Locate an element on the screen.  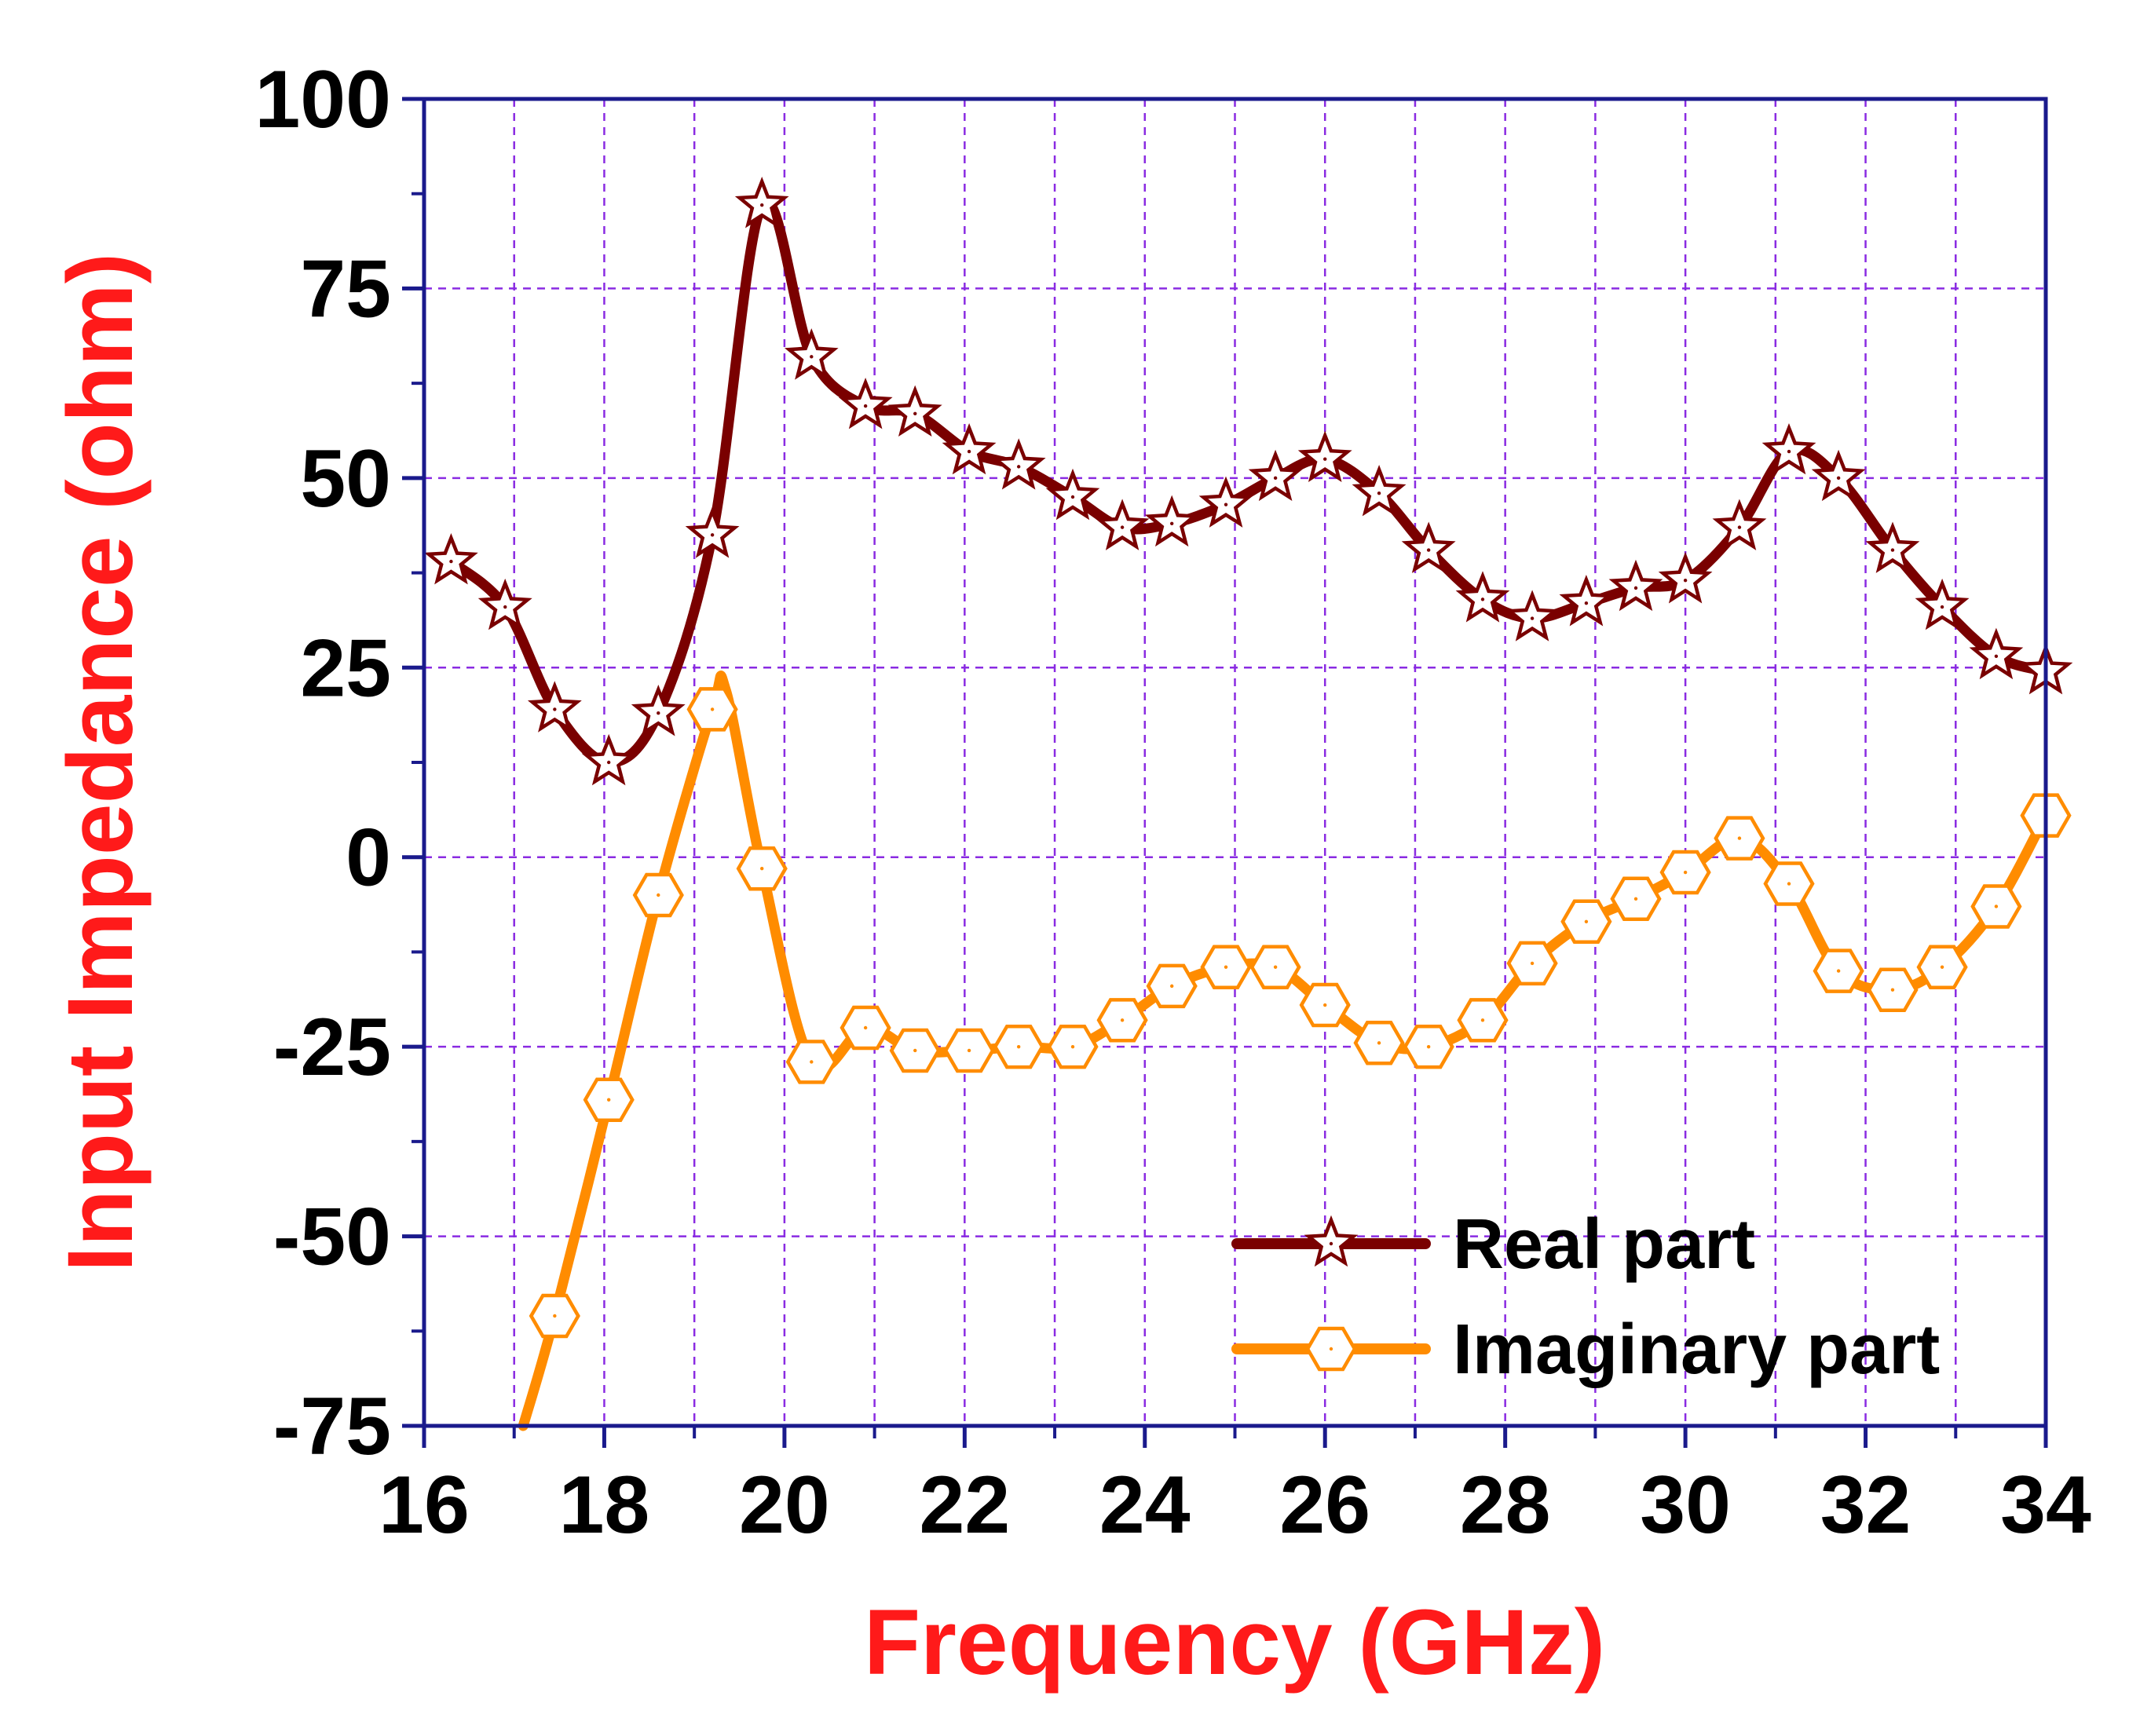
y-tick-label: 50 is located at coordinates (346, 478).